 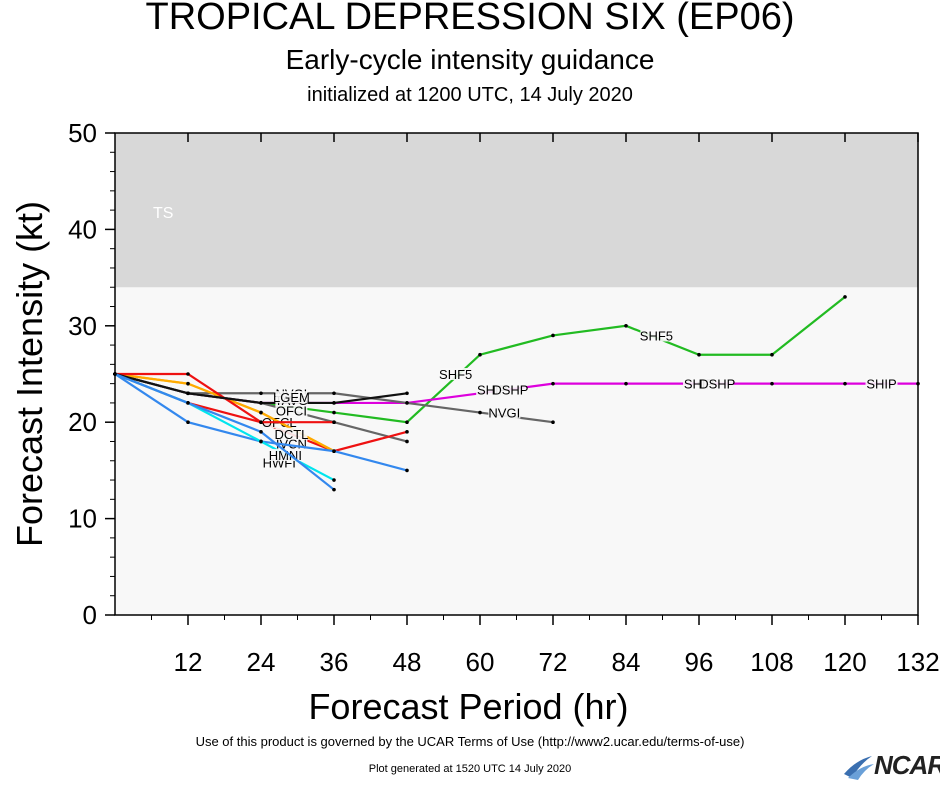 What do you see at coordinates (285, 455) in the screenshot?
I see `series-label-hmni: HMNI` at bounding box center [285, 455].